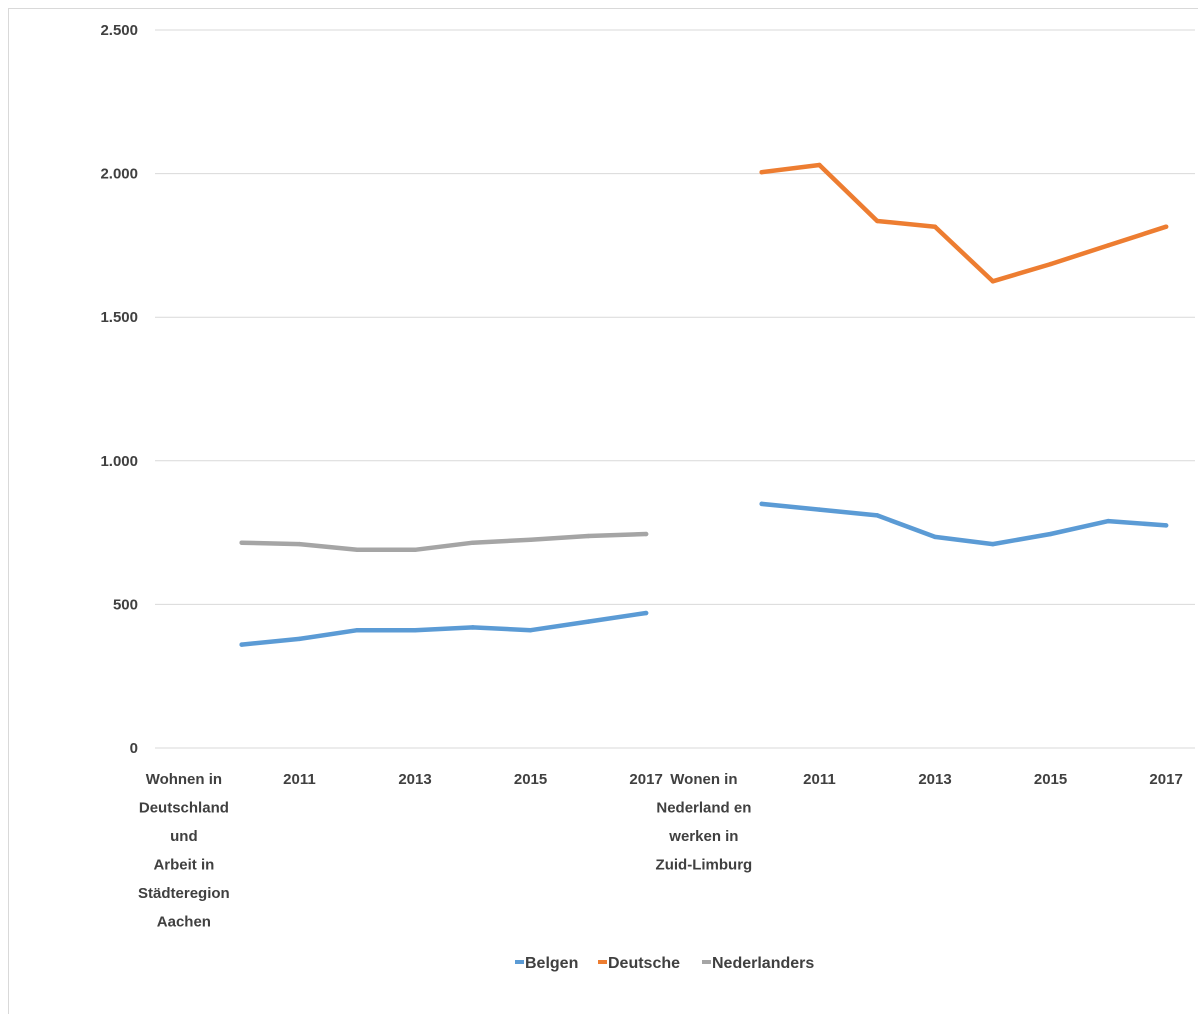 This screenshot has width=1201, height=1017. I want to click on x-group-label-line: Arbeit in, so click(183, 865).